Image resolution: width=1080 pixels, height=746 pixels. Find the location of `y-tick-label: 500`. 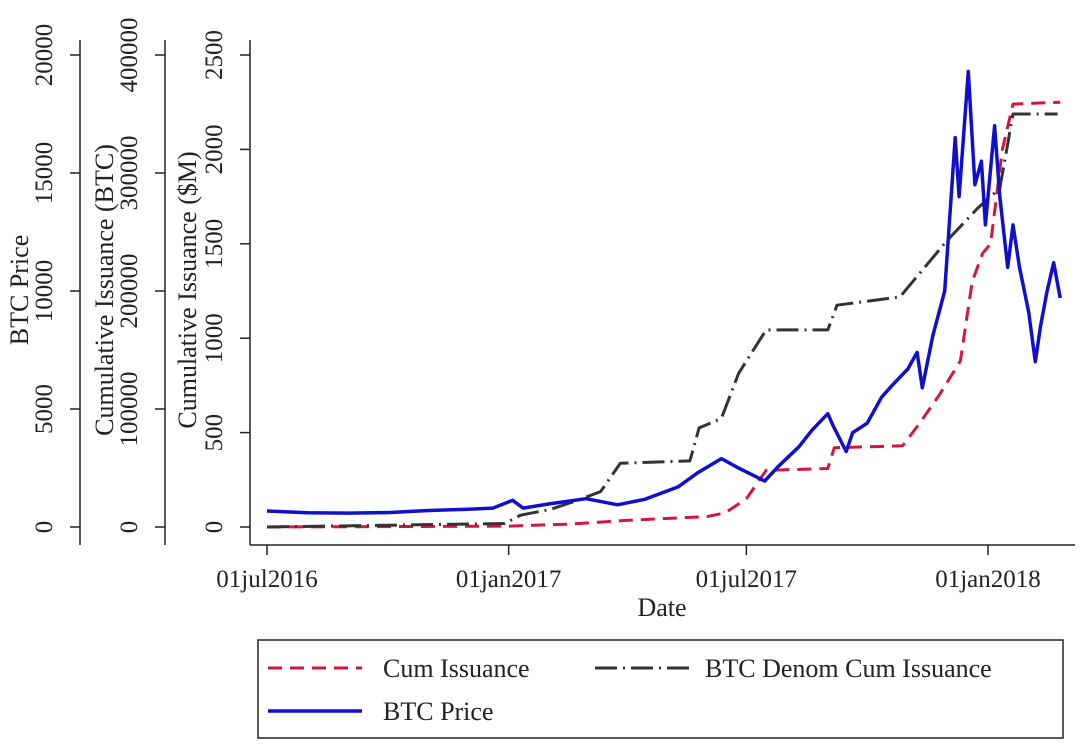

y-tick-label: 500 is located at coordinates (214, 433).